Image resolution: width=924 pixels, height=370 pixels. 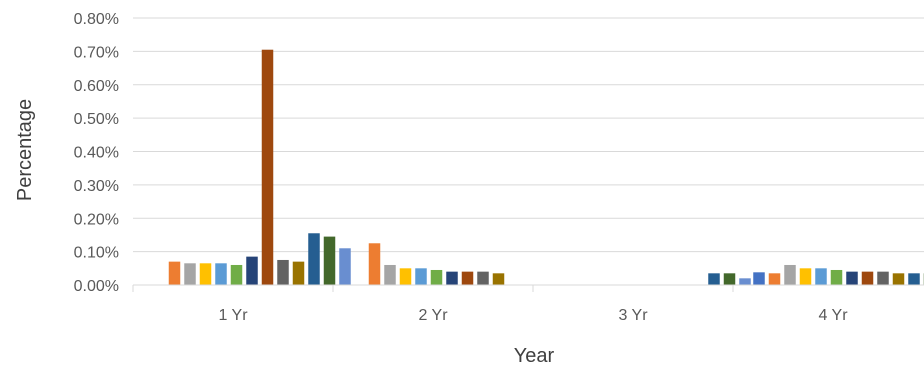 What do you see at coordinates (96, 19) in the screenshot?
I see `y-tick-label: 0.80%` at bounding box center [96, 19].